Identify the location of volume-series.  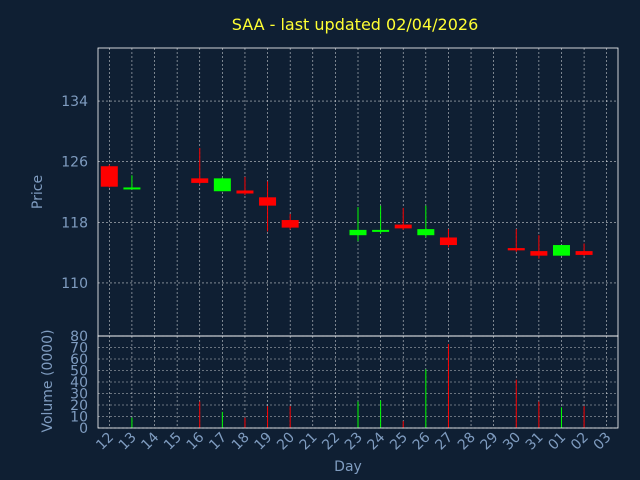
(358, 386).